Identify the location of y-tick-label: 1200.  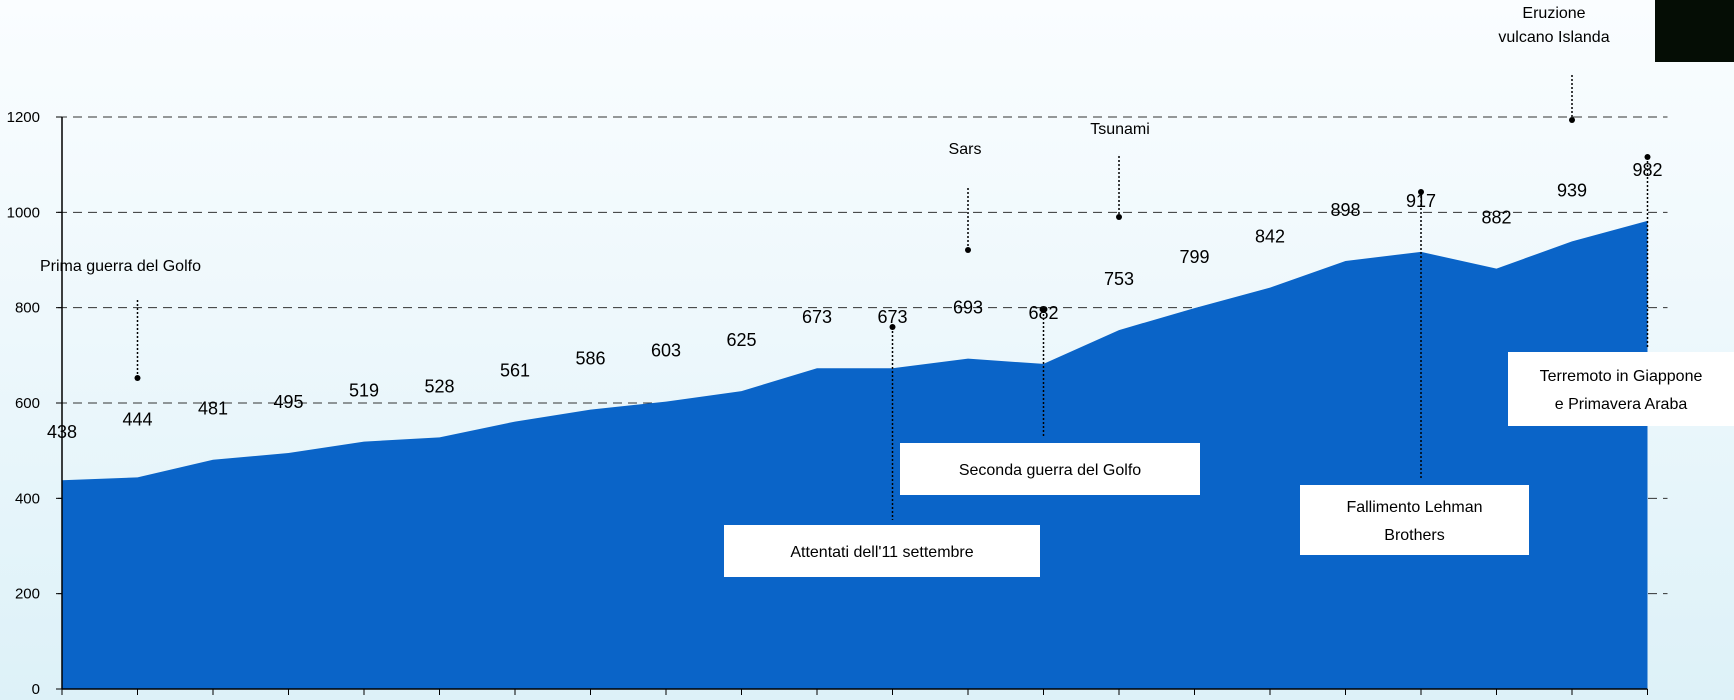
(23, 117).